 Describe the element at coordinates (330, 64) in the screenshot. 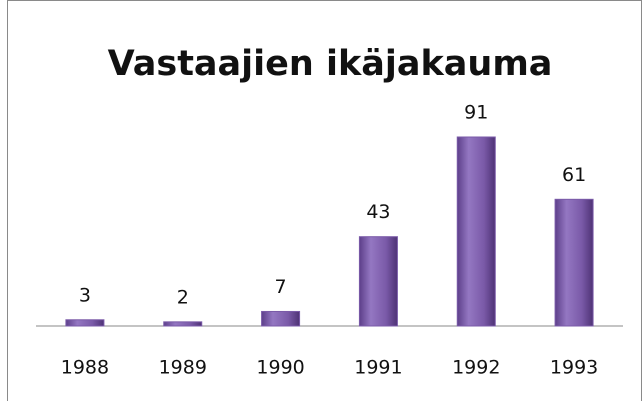

I see `chart-title: Vastaajien ikäjakauma` at that location.